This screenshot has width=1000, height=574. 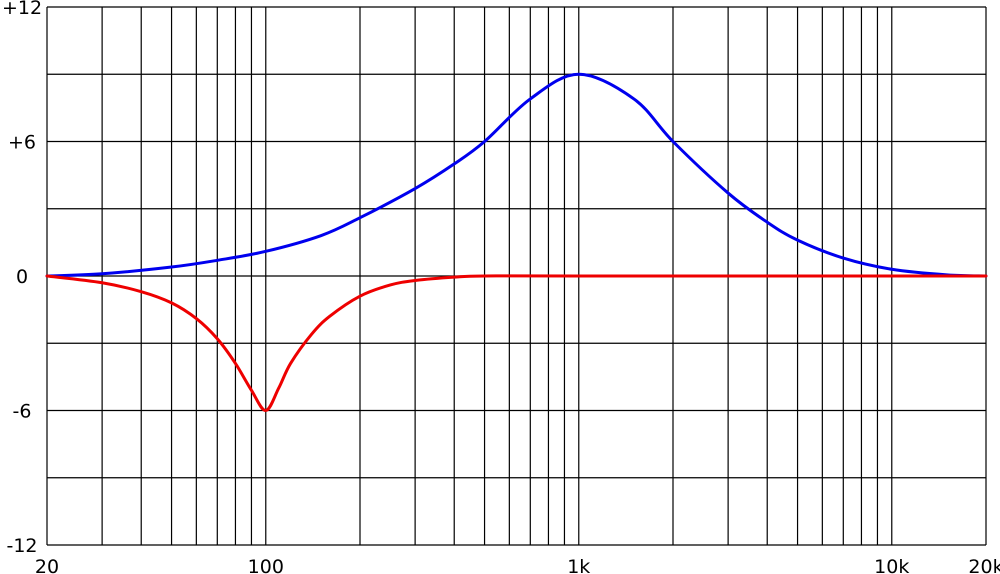 What do you see at coordinates (266, 565) in the screenshot?
I see `x-tick-label: 100` at bounding box center [266, 565].